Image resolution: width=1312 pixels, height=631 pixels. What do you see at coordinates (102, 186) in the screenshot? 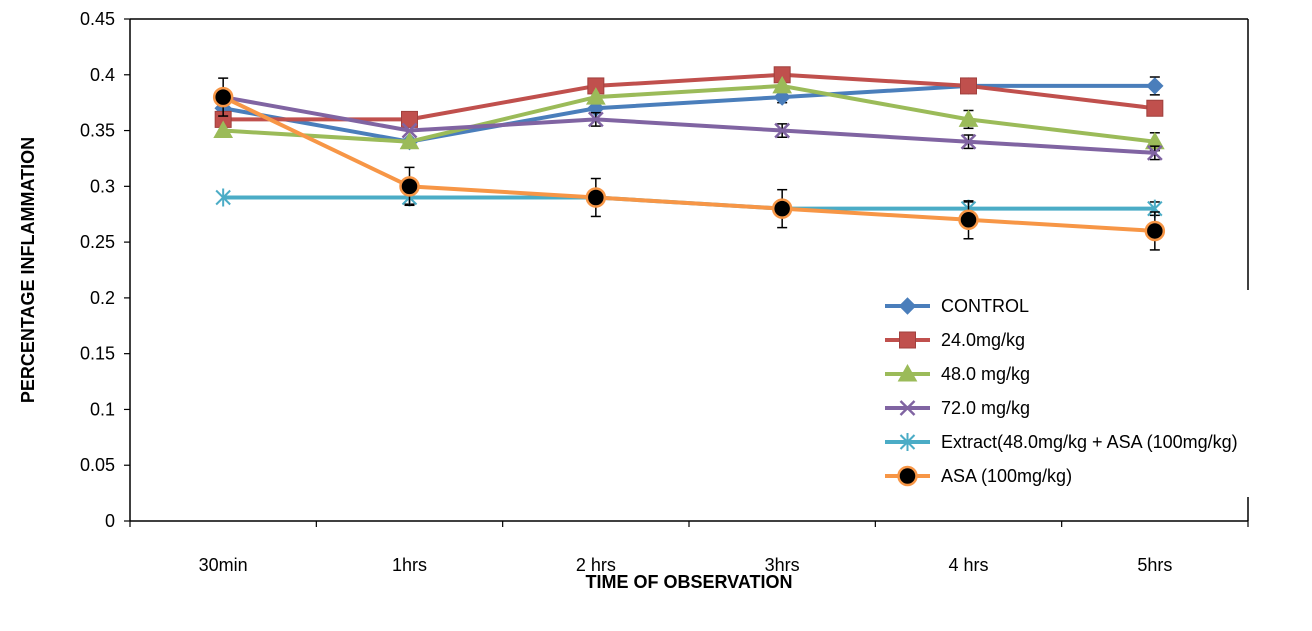
I see `y-tick-label: 0.3` at bounding box center [102, 186].